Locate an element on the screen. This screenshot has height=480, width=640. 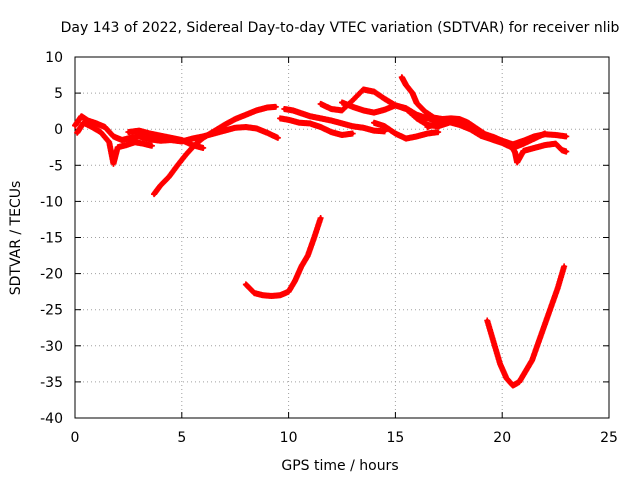
data-series-track-m is located at coordinates (538, 153).